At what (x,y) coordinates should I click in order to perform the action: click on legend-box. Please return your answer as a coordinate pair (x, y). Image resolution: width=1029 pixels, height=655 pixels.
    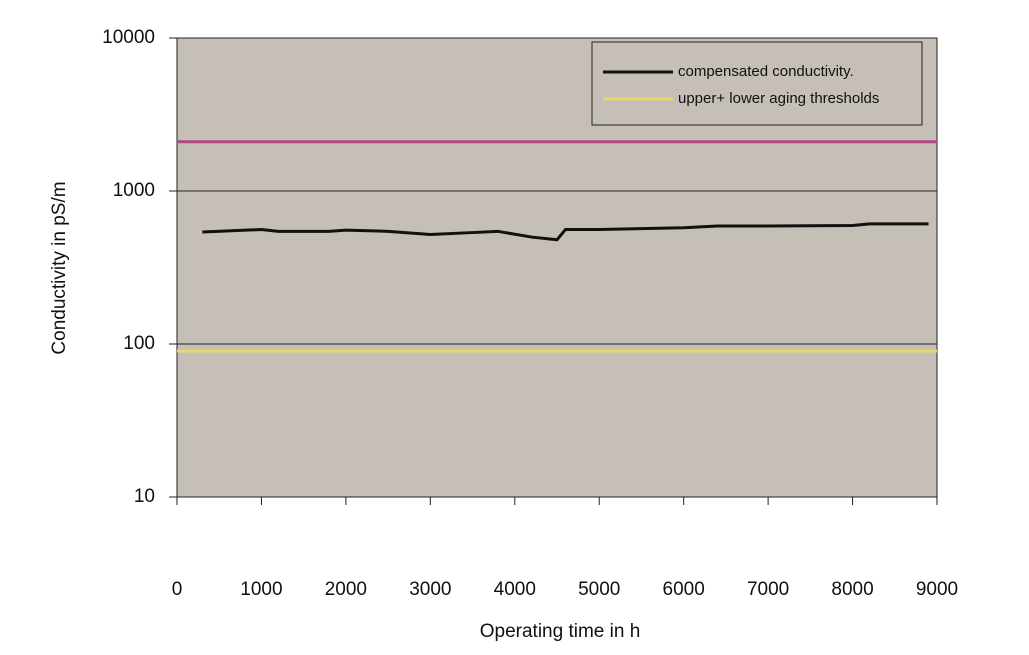
    Looking at the image, I should click on (757, 83).